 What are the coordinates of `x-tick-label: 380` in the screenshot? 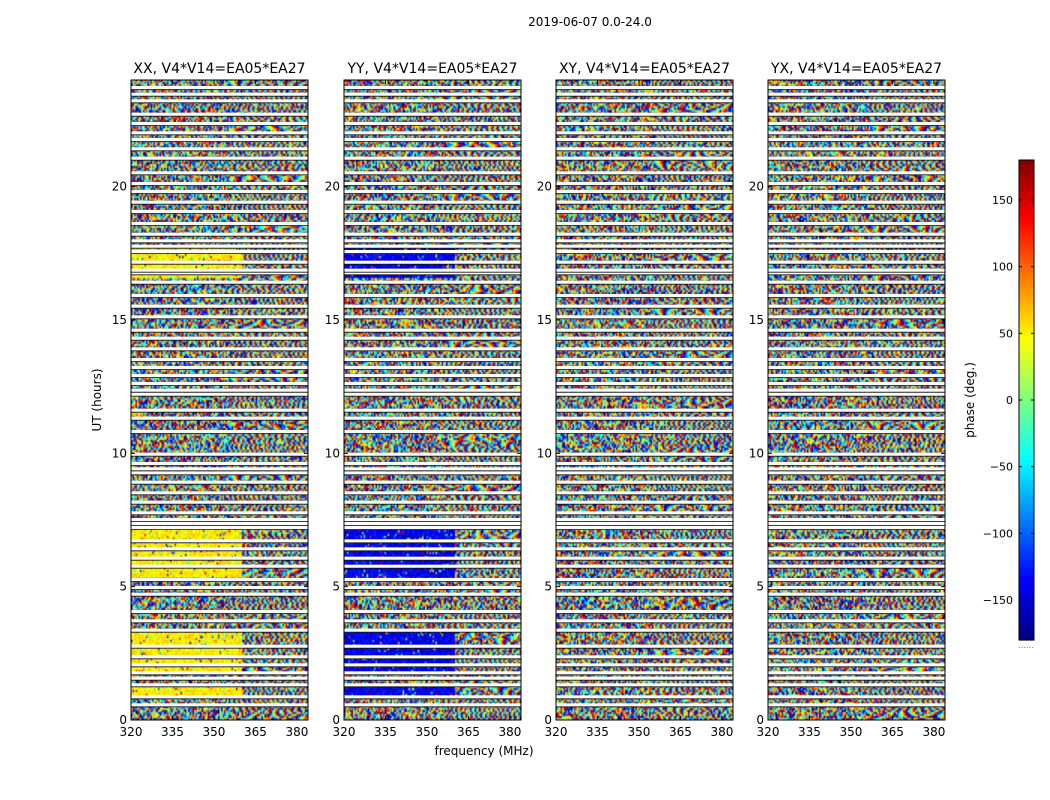 It's located at (933, 732).